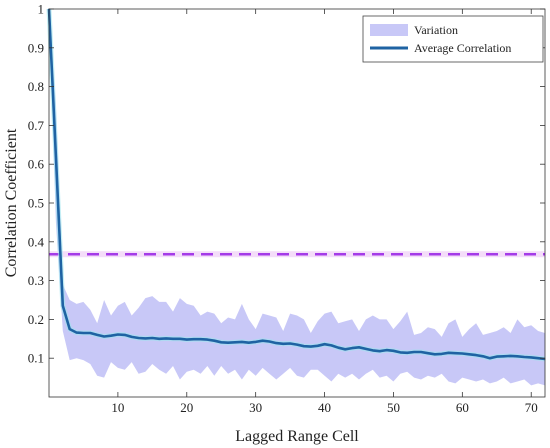 Image resolution: width=550 pixels, height=448 pixels. Describe the element at coordinates (186, 407) in the screenshot. I see `x-tick-label: 20` at that location.